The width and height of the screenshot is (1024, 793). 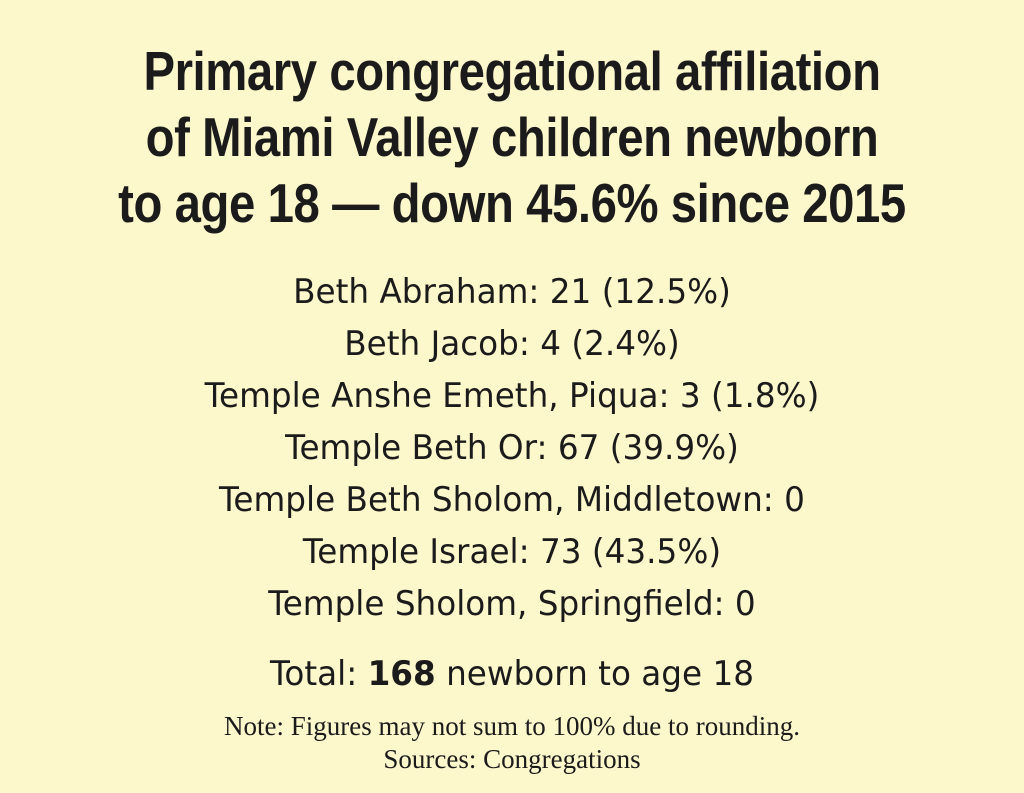 I want to click on list-item-temple-israel: Temple Israel: 73 (43.5%), so click(x=512, y=552).